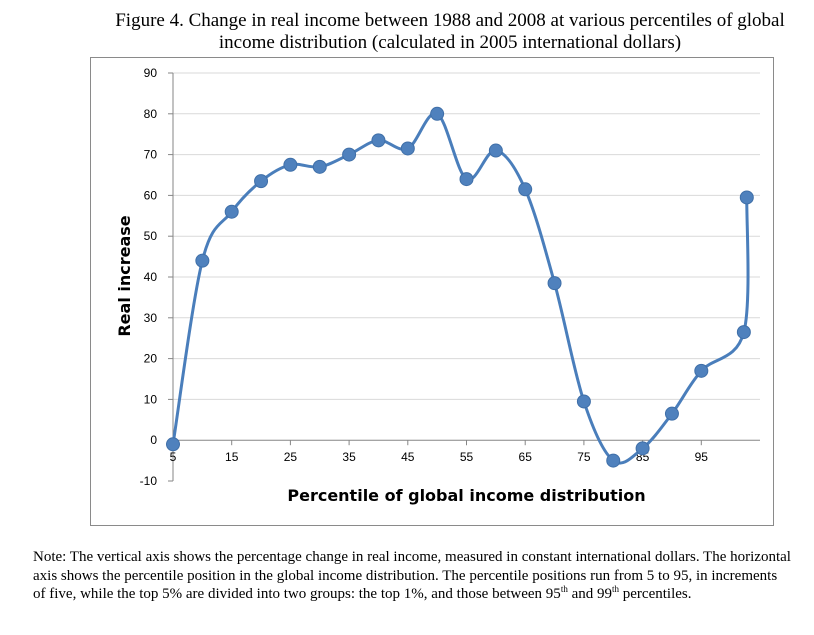 This screenshot has height=635, width=814. I want to click on y-tick-label: 30, so click(151, 318).